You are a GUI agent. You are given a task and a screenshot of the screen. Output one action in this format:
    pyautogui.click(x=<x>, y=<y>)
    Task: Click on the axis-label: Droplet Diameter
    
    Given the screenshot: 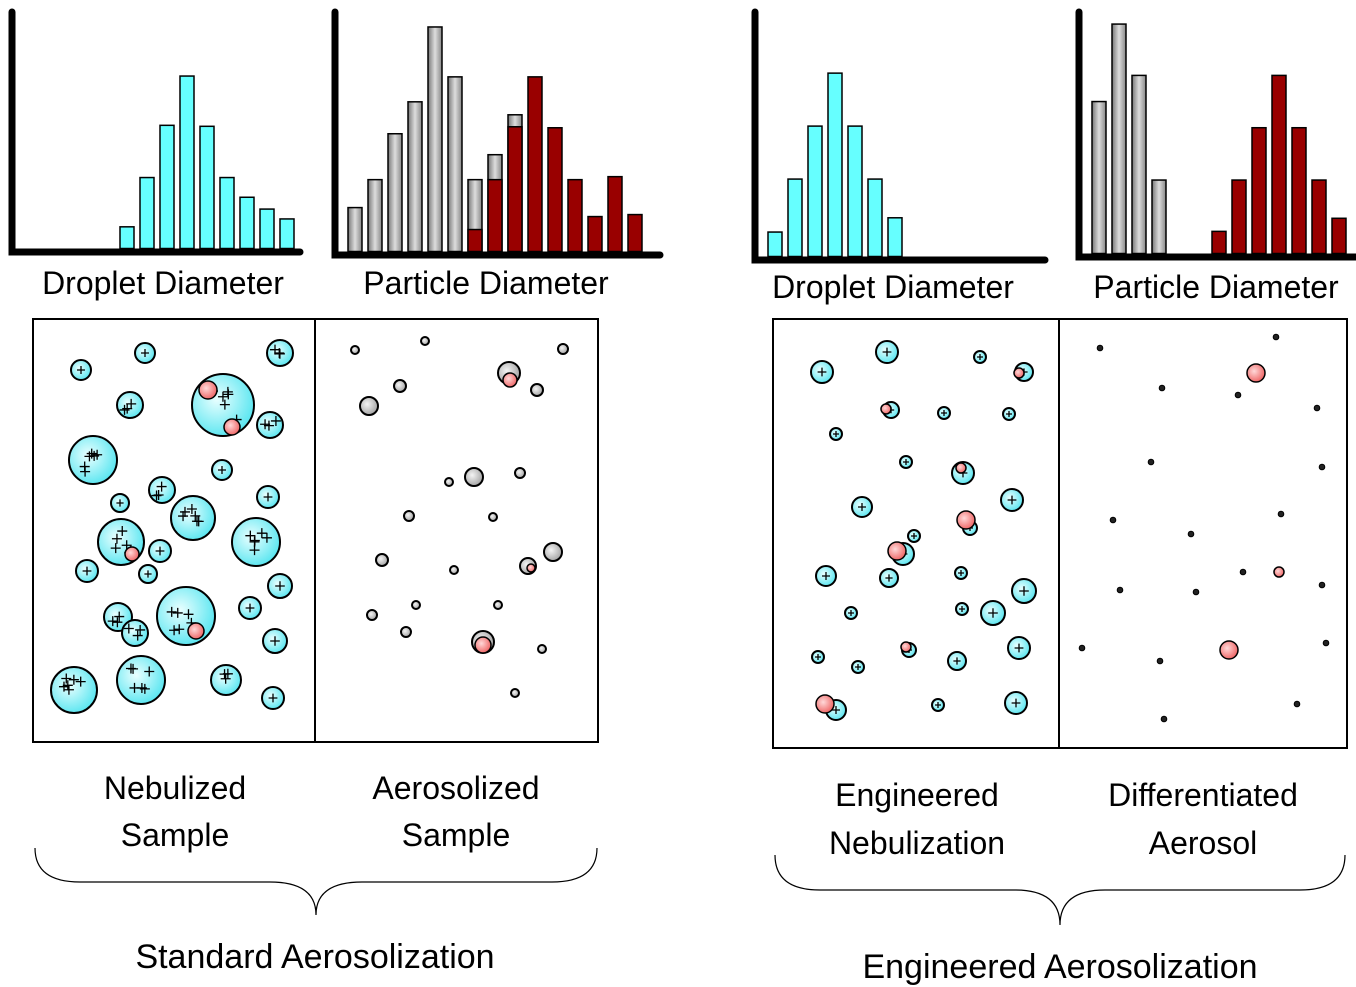 What is the action you would take?
    pyautogui.click(x=163, y=283)
    